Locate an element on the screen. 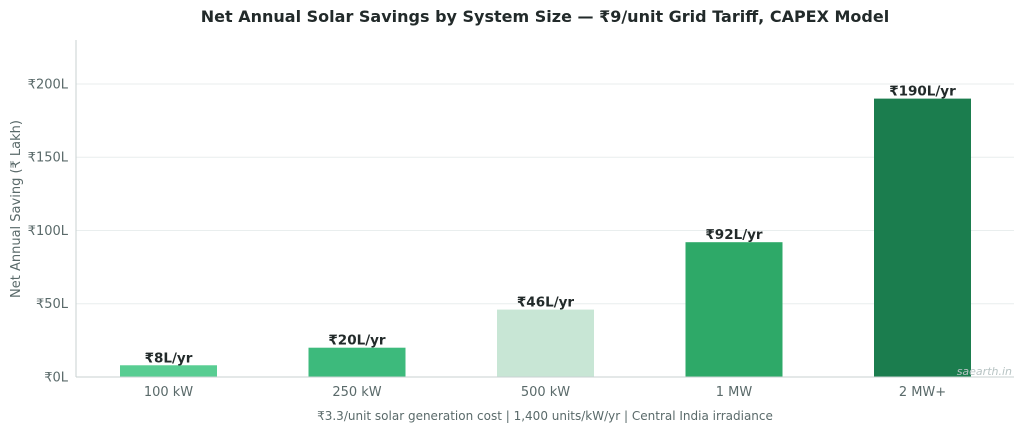 Image resolution: width=1024 pixels, height=433 pixels. y-axis-ticks: ₹0L ₹50L ₹100L ₹150L ₹200L is located at coordinates (48, 231).